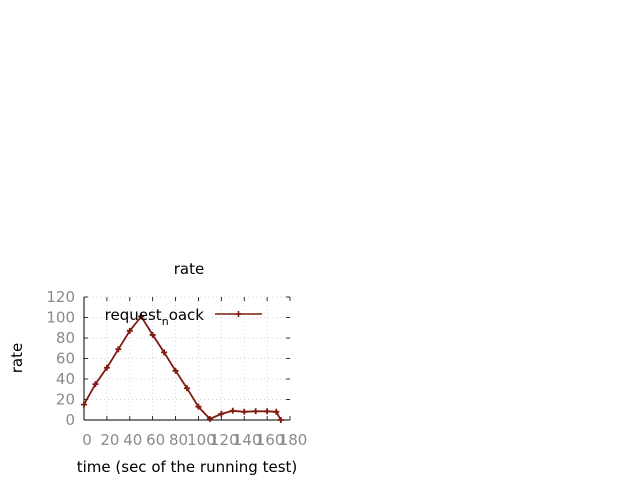  Describe the element at coordinates (17, 358) in the screenshot. I see `y-axis-label: rate` at that location.